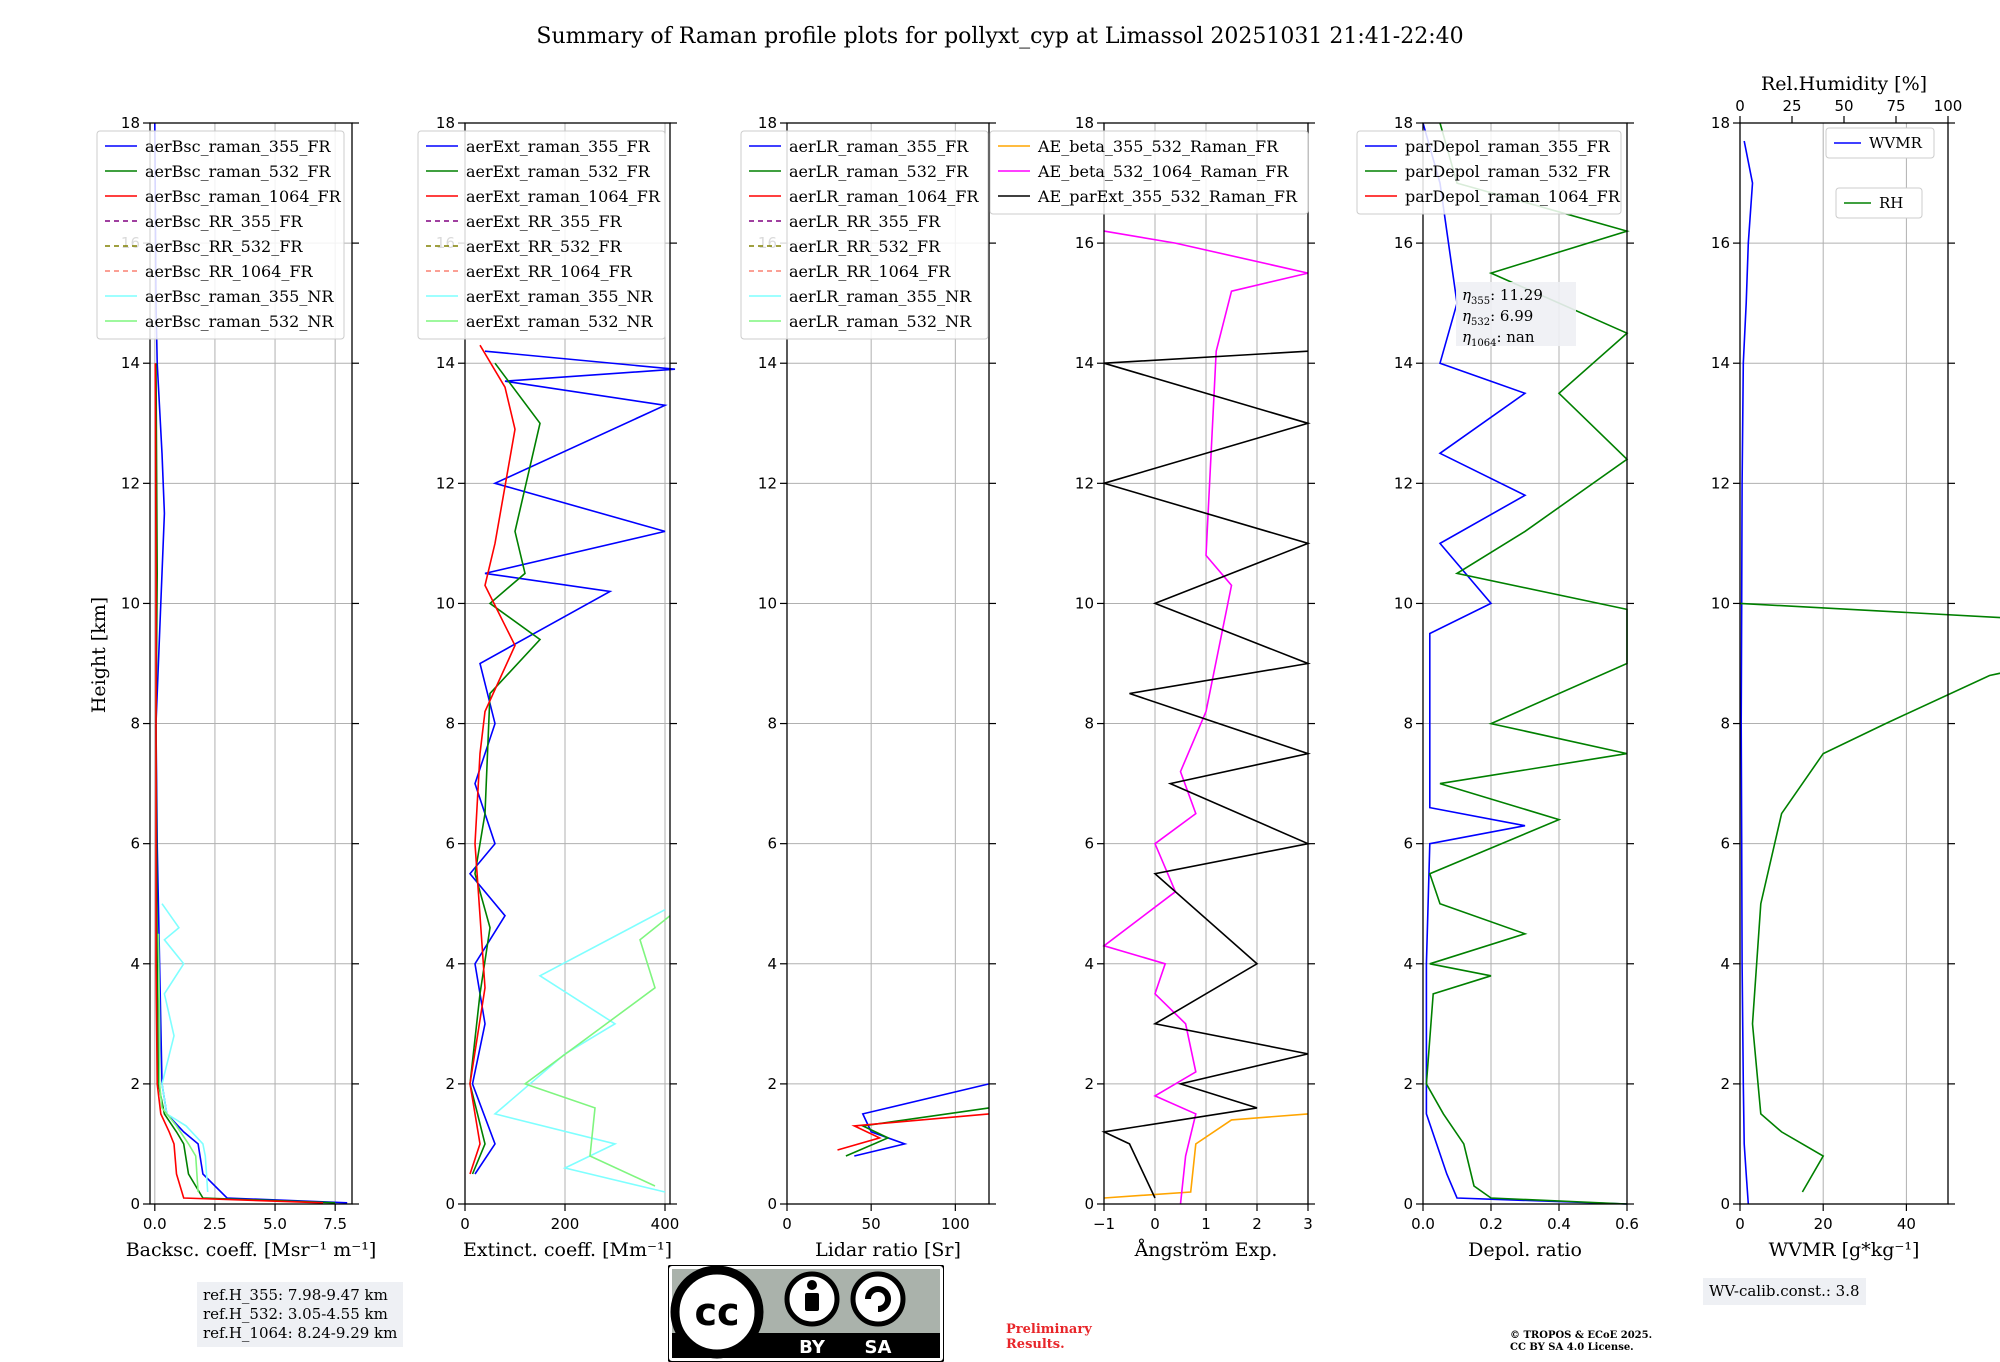  Describe the element at coordinates (1823, 1224) in the screenshot. I see `x-tick-label: 20` at that location.